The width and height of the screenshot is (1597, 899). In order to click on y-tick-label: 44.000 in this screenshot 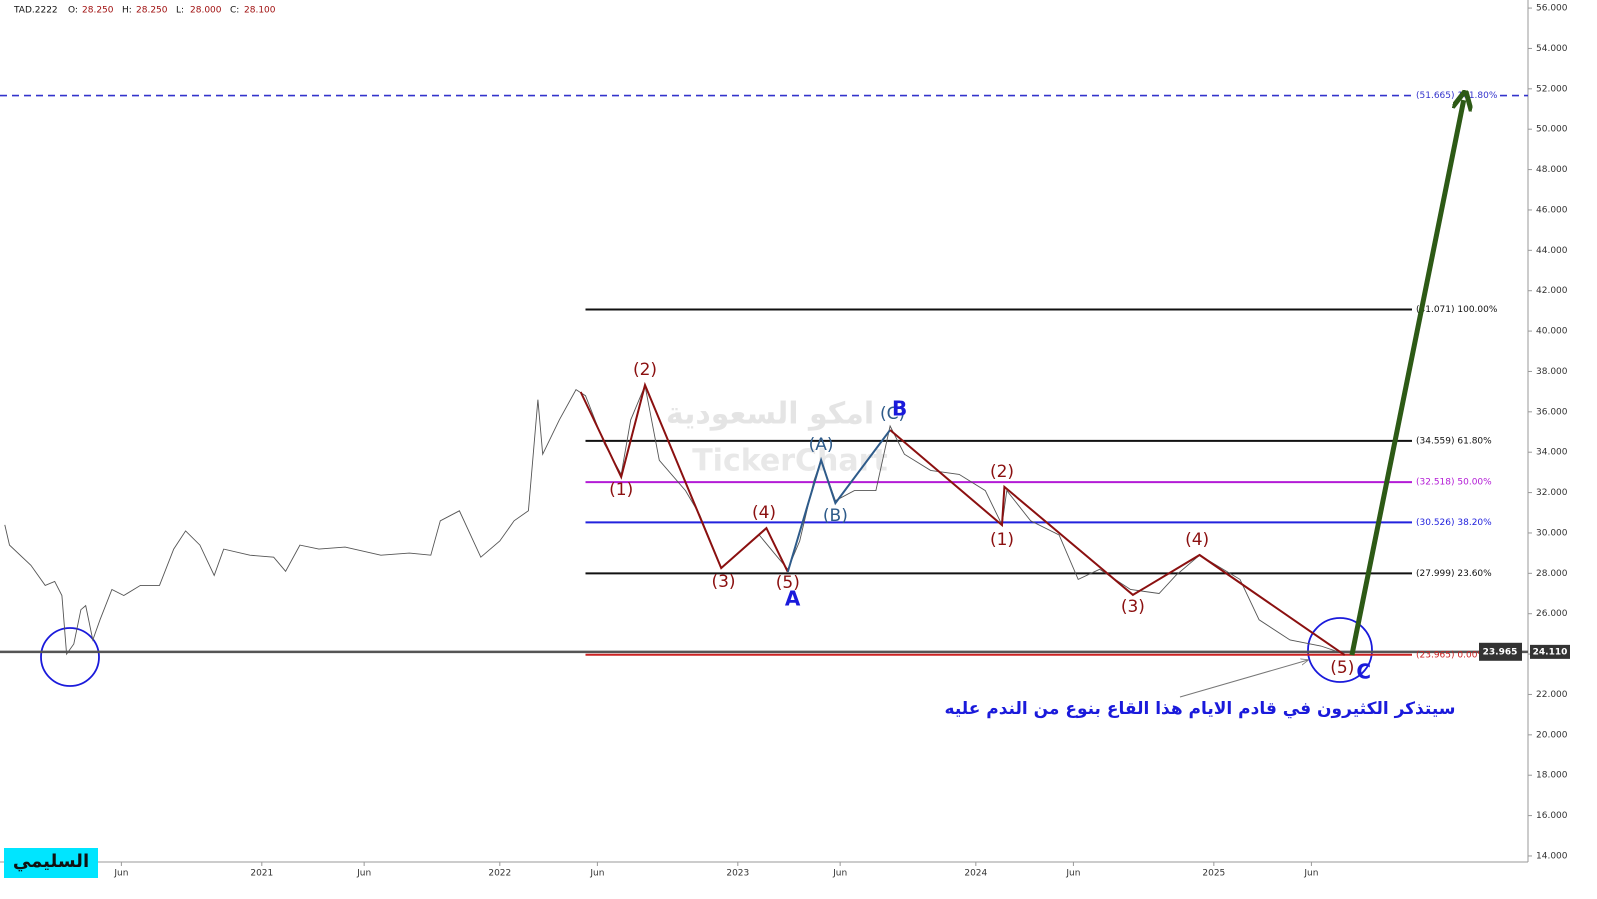, I will do `click(1552, 251)`.